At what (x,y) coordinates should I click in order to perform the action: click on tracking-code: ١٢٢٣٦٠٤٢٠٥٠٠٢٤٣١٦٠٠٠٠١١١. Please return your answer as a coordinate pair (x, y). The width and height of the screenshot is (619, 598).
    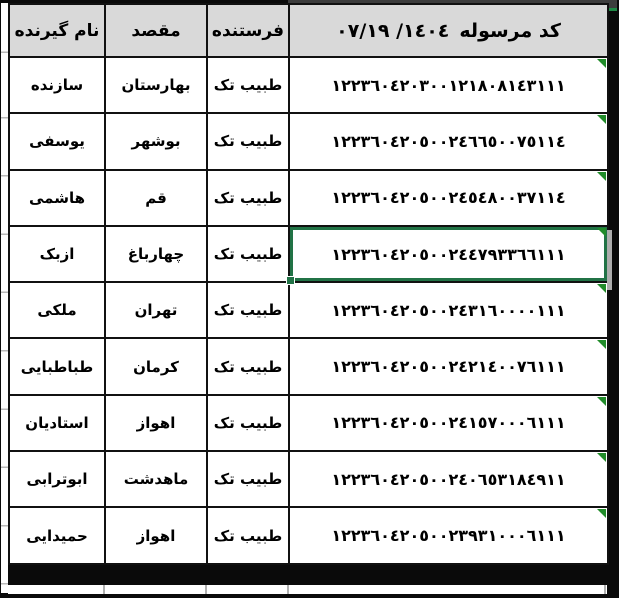
    Looking at the image, I should click on (448, 310).